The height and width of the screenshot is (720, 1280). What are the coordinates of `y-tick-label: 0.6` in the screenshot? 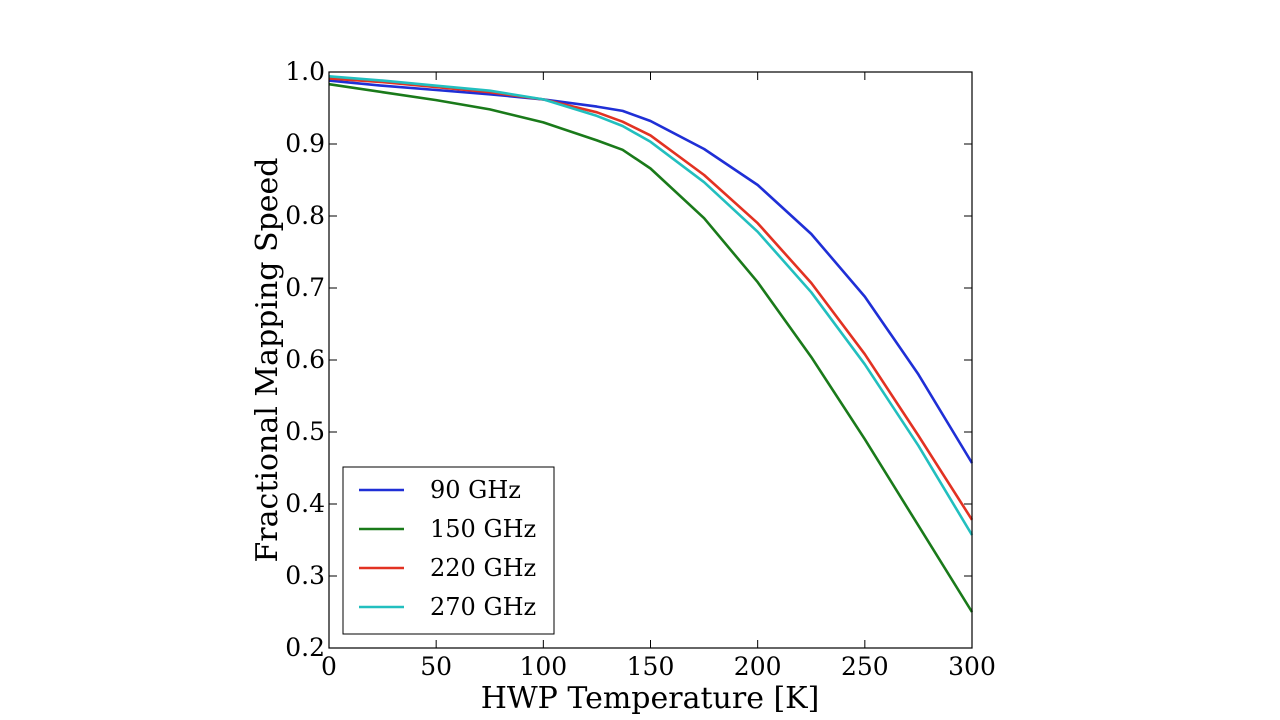 It's located at (305, 359).